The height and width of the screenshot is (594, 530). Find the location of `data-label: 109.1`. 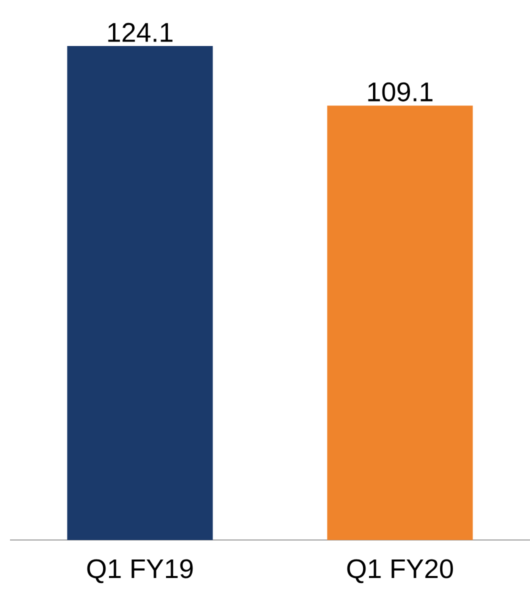

data-label: 109.1 is located at coordinates (400, 92).